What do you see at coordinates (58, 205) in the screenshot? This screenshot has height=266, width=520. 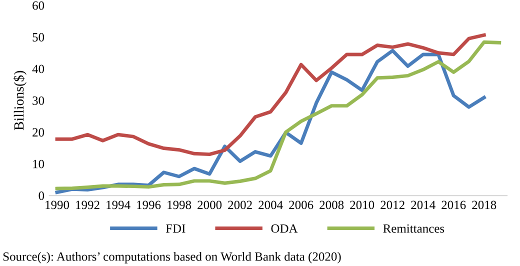 I see `x-tick-label: 1990` at bounding box center [58, 205].